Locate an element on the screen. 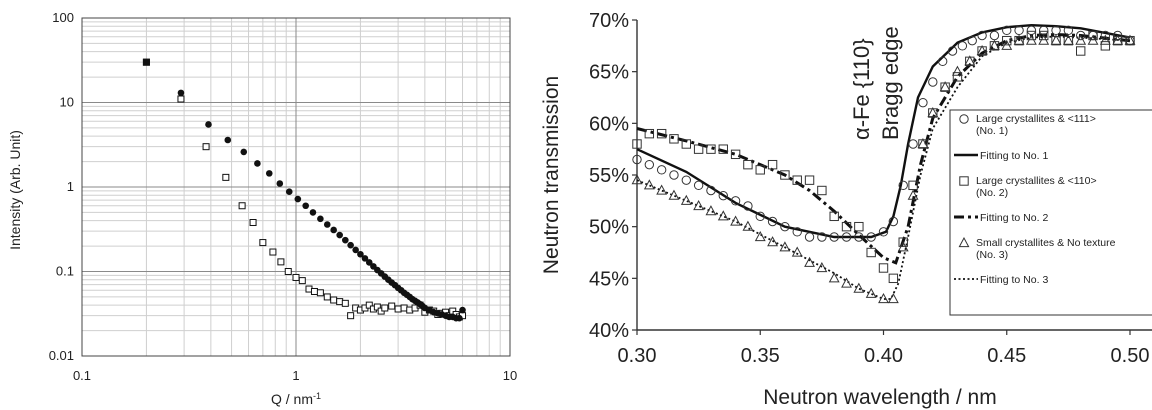 The width and height of the screenshot is (1152, 410). left-x-axis-label: Q / nm-1 is located at coordinates (296, 399).